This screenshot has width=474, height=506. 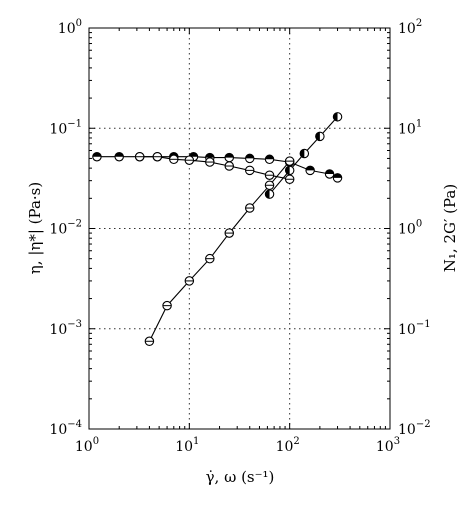 What do you see at coordinates (70, 27) in the screenshot?
I see `y-left-tick-label: 10⁰` at bounding box center [70, 27].